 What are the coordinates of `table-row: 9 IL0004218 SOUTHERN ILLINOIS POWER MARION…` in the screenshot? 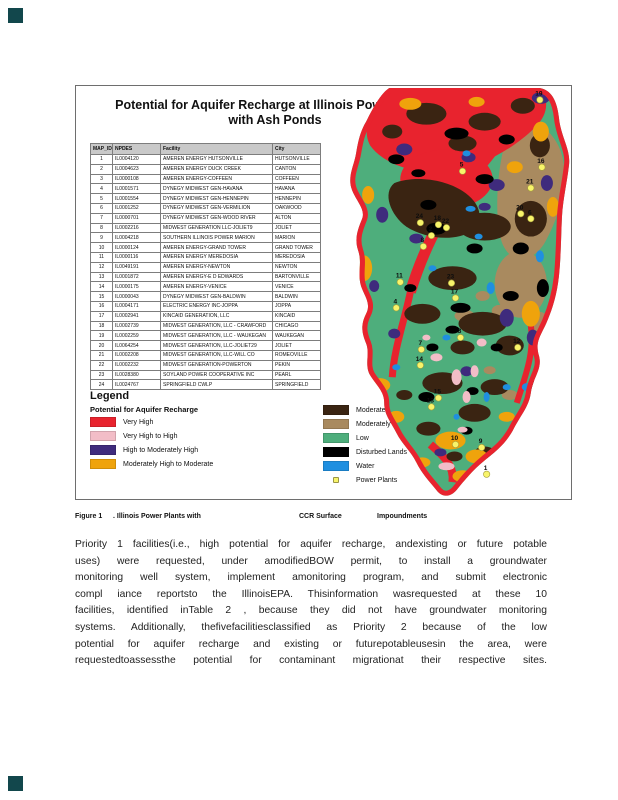 It's located at (205, 238).